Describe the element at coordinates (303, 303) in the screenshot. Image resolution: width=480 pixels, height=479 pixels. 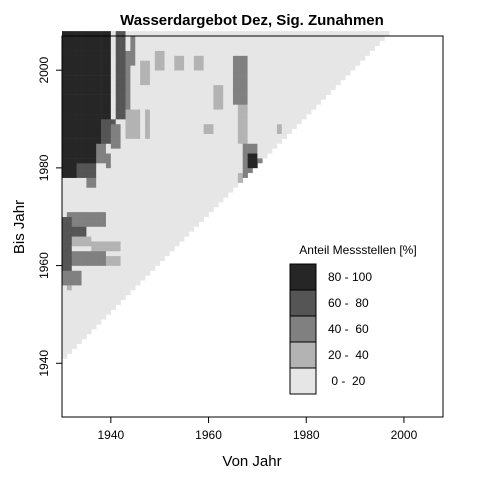
I see `legend-swatch` at that location.